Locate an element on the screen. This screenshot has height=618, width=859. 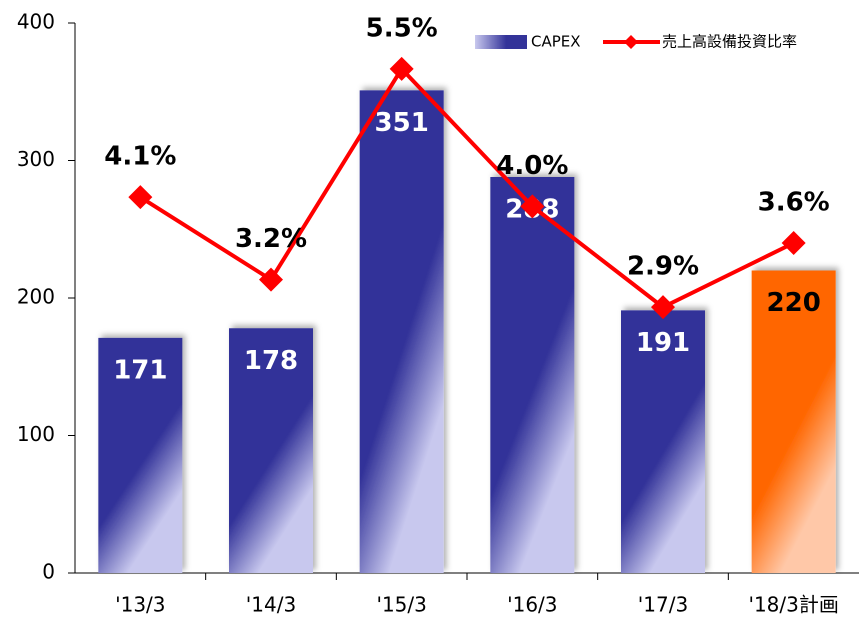
bar-label: 351 is located at coordinates (402, 123).